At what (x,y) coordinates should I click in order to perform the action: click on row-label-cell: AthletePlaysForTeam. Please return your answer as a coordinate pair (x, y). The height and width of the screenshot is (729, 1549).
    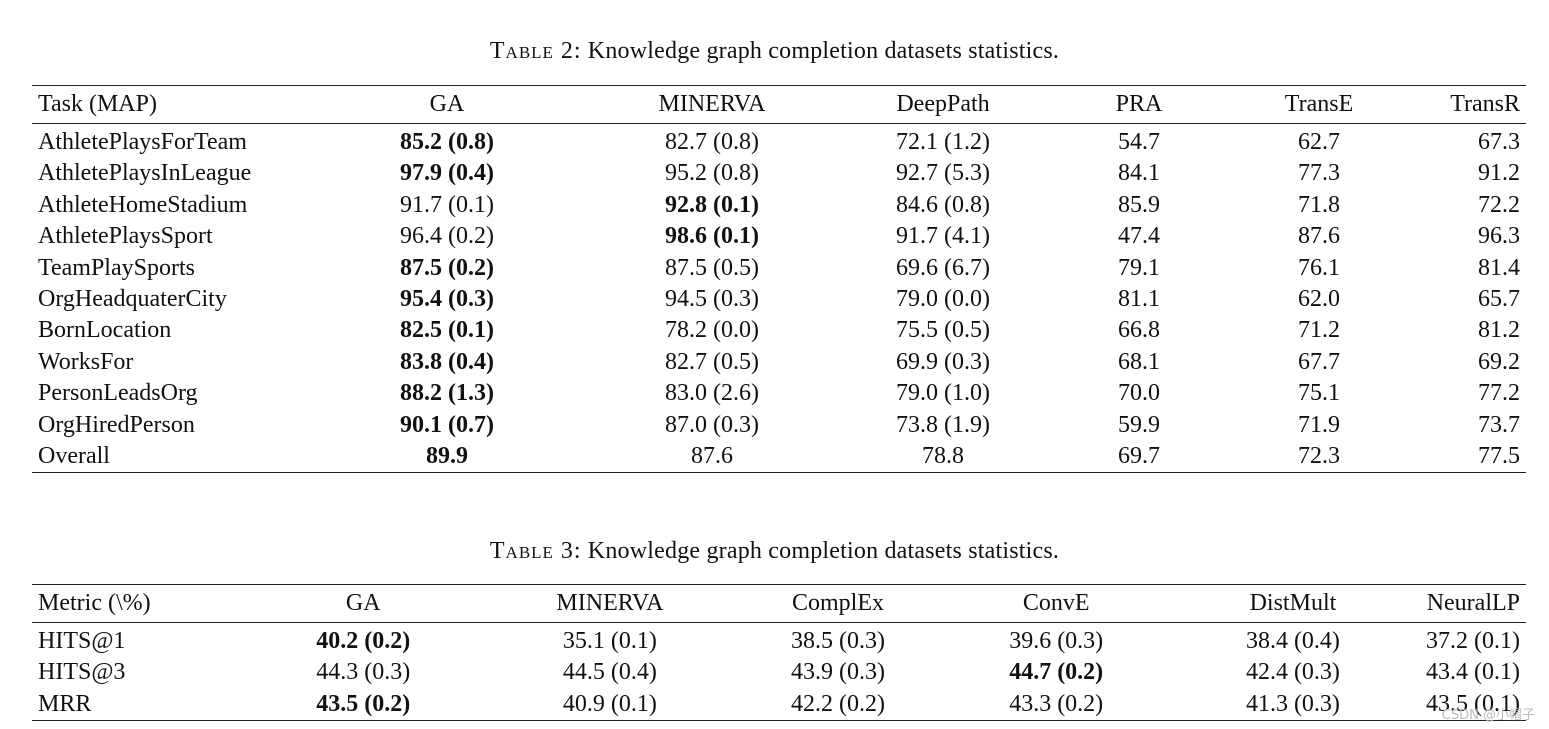
    Looking at the image, I should click on (142, 142).